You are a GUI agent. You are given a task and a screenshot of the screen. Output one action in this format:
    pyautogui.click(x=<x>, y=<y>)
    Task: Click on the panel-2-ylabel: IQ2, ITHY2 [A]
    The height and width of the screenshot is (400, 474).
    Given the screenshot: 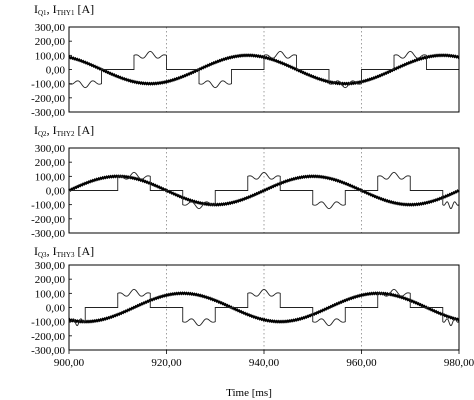 What is the action you would take?
    pyautogui.click(x=64, y=130)
    